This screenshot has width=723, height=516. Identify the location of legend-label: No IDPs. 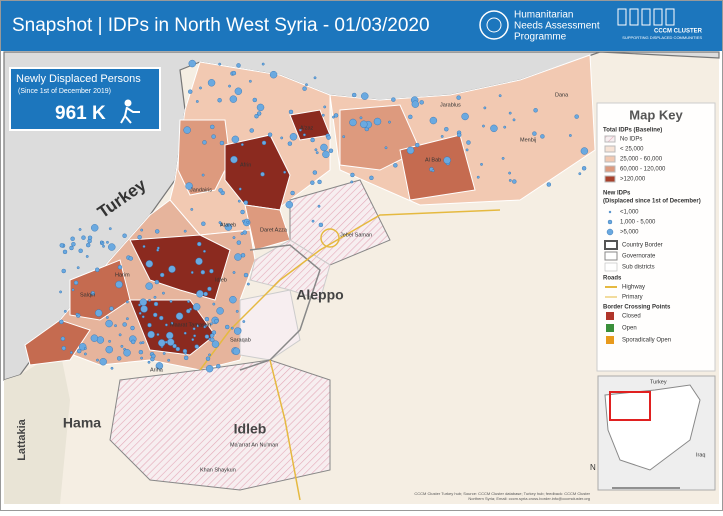
(631, 140).